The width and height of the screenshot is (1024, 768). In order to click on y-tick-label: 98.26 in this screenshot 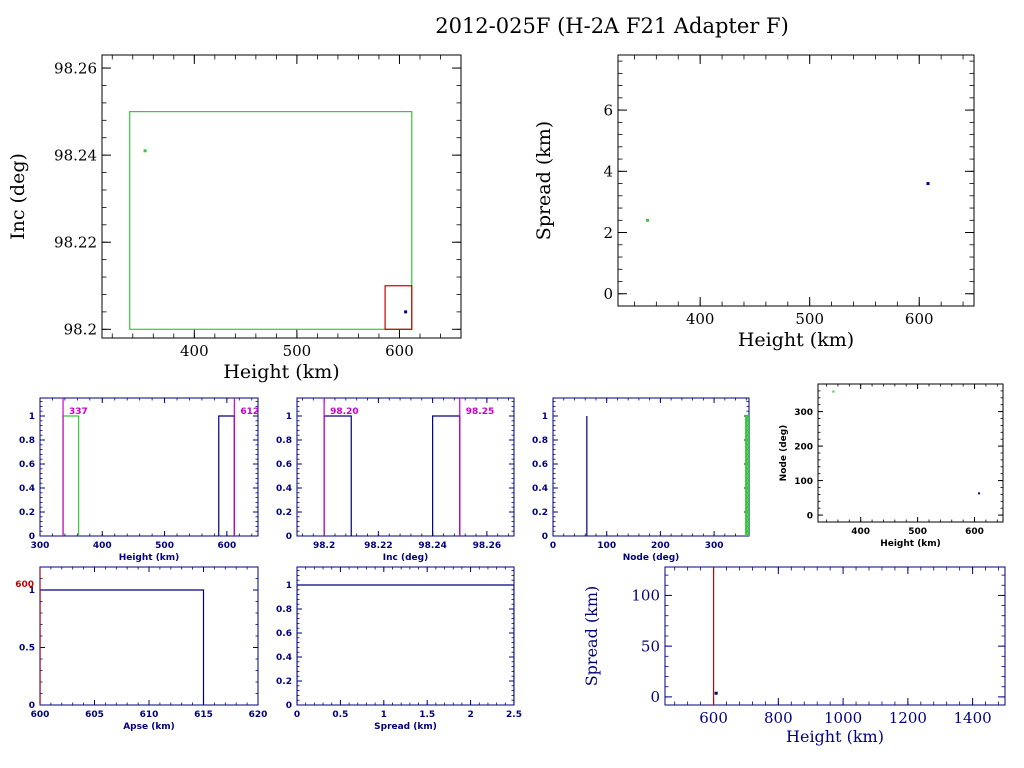, I will do `click(75, 68)`.